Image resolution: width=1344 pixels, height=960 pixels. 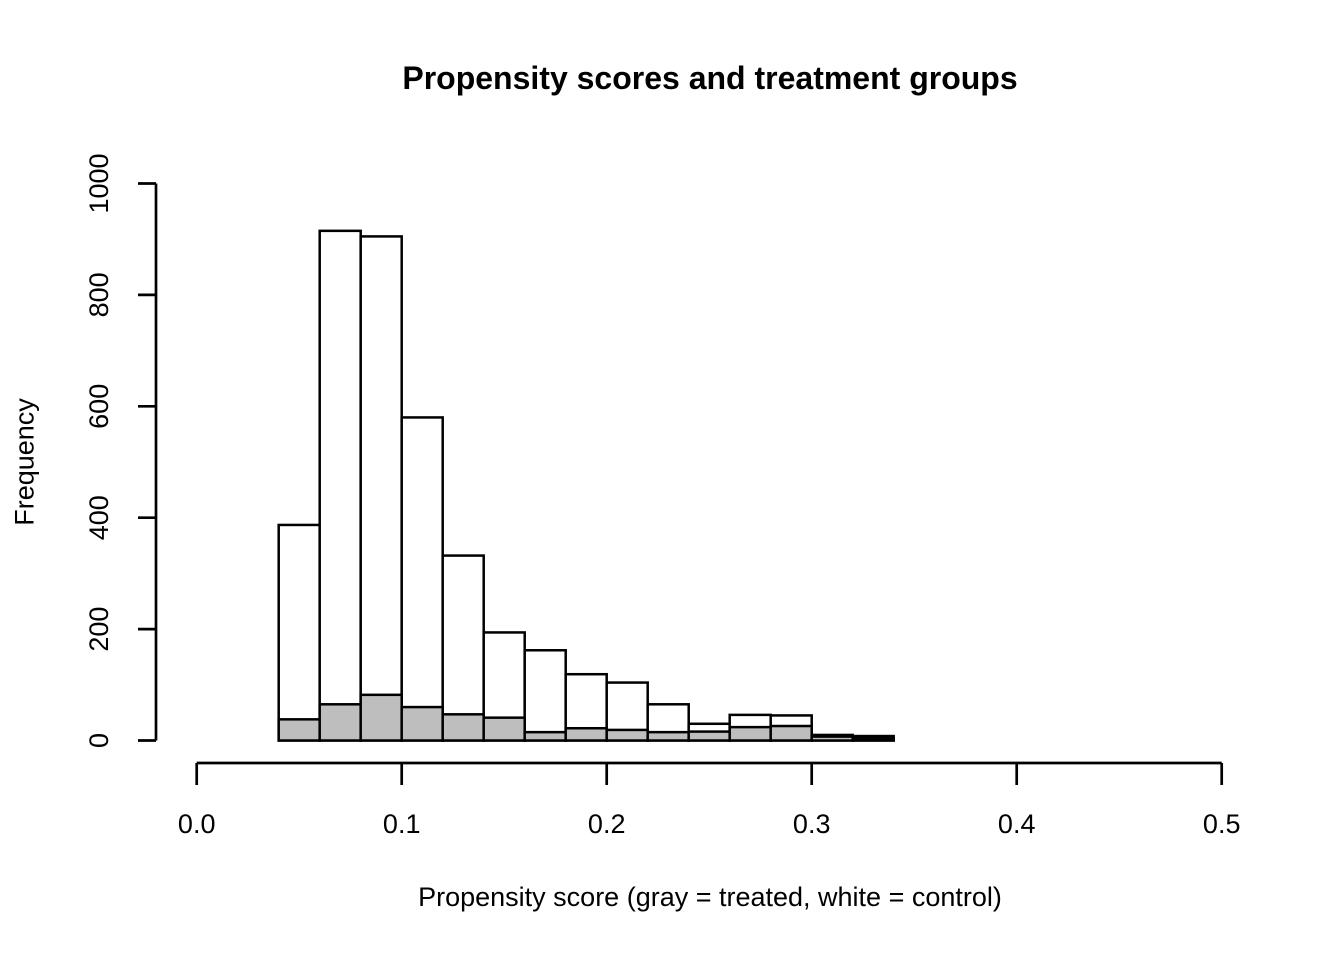 What do you see at coordinates (710, 78) in the screenshot?
I see `chart-title: Propensity scores and treatment groups` at bounding box center [710, 78].